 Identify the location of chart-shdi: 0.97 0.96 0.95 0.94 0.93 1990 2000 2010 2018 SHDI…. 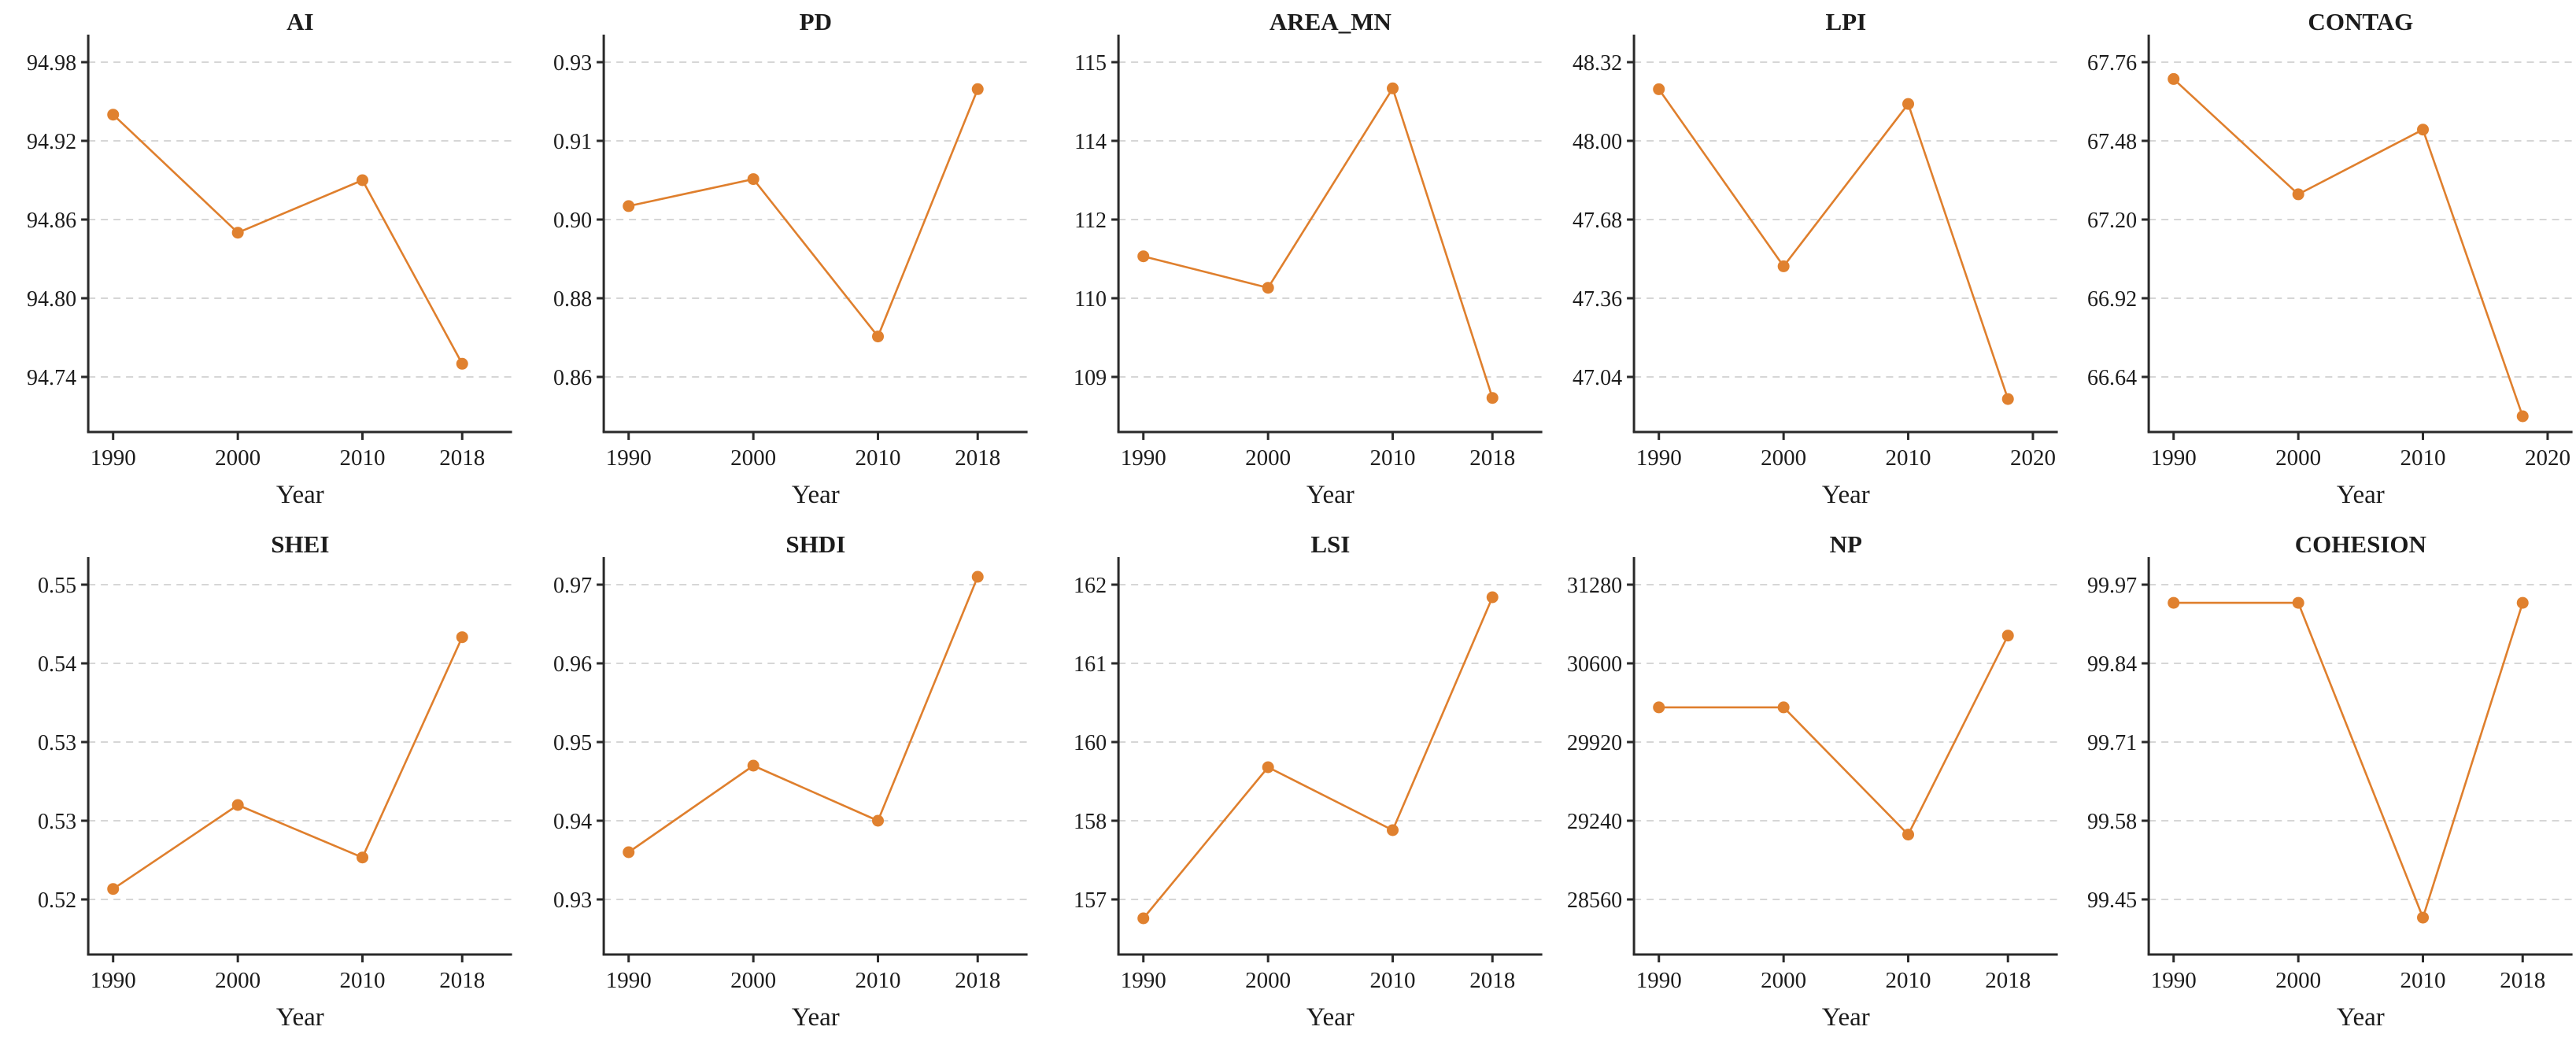
(773, 783).